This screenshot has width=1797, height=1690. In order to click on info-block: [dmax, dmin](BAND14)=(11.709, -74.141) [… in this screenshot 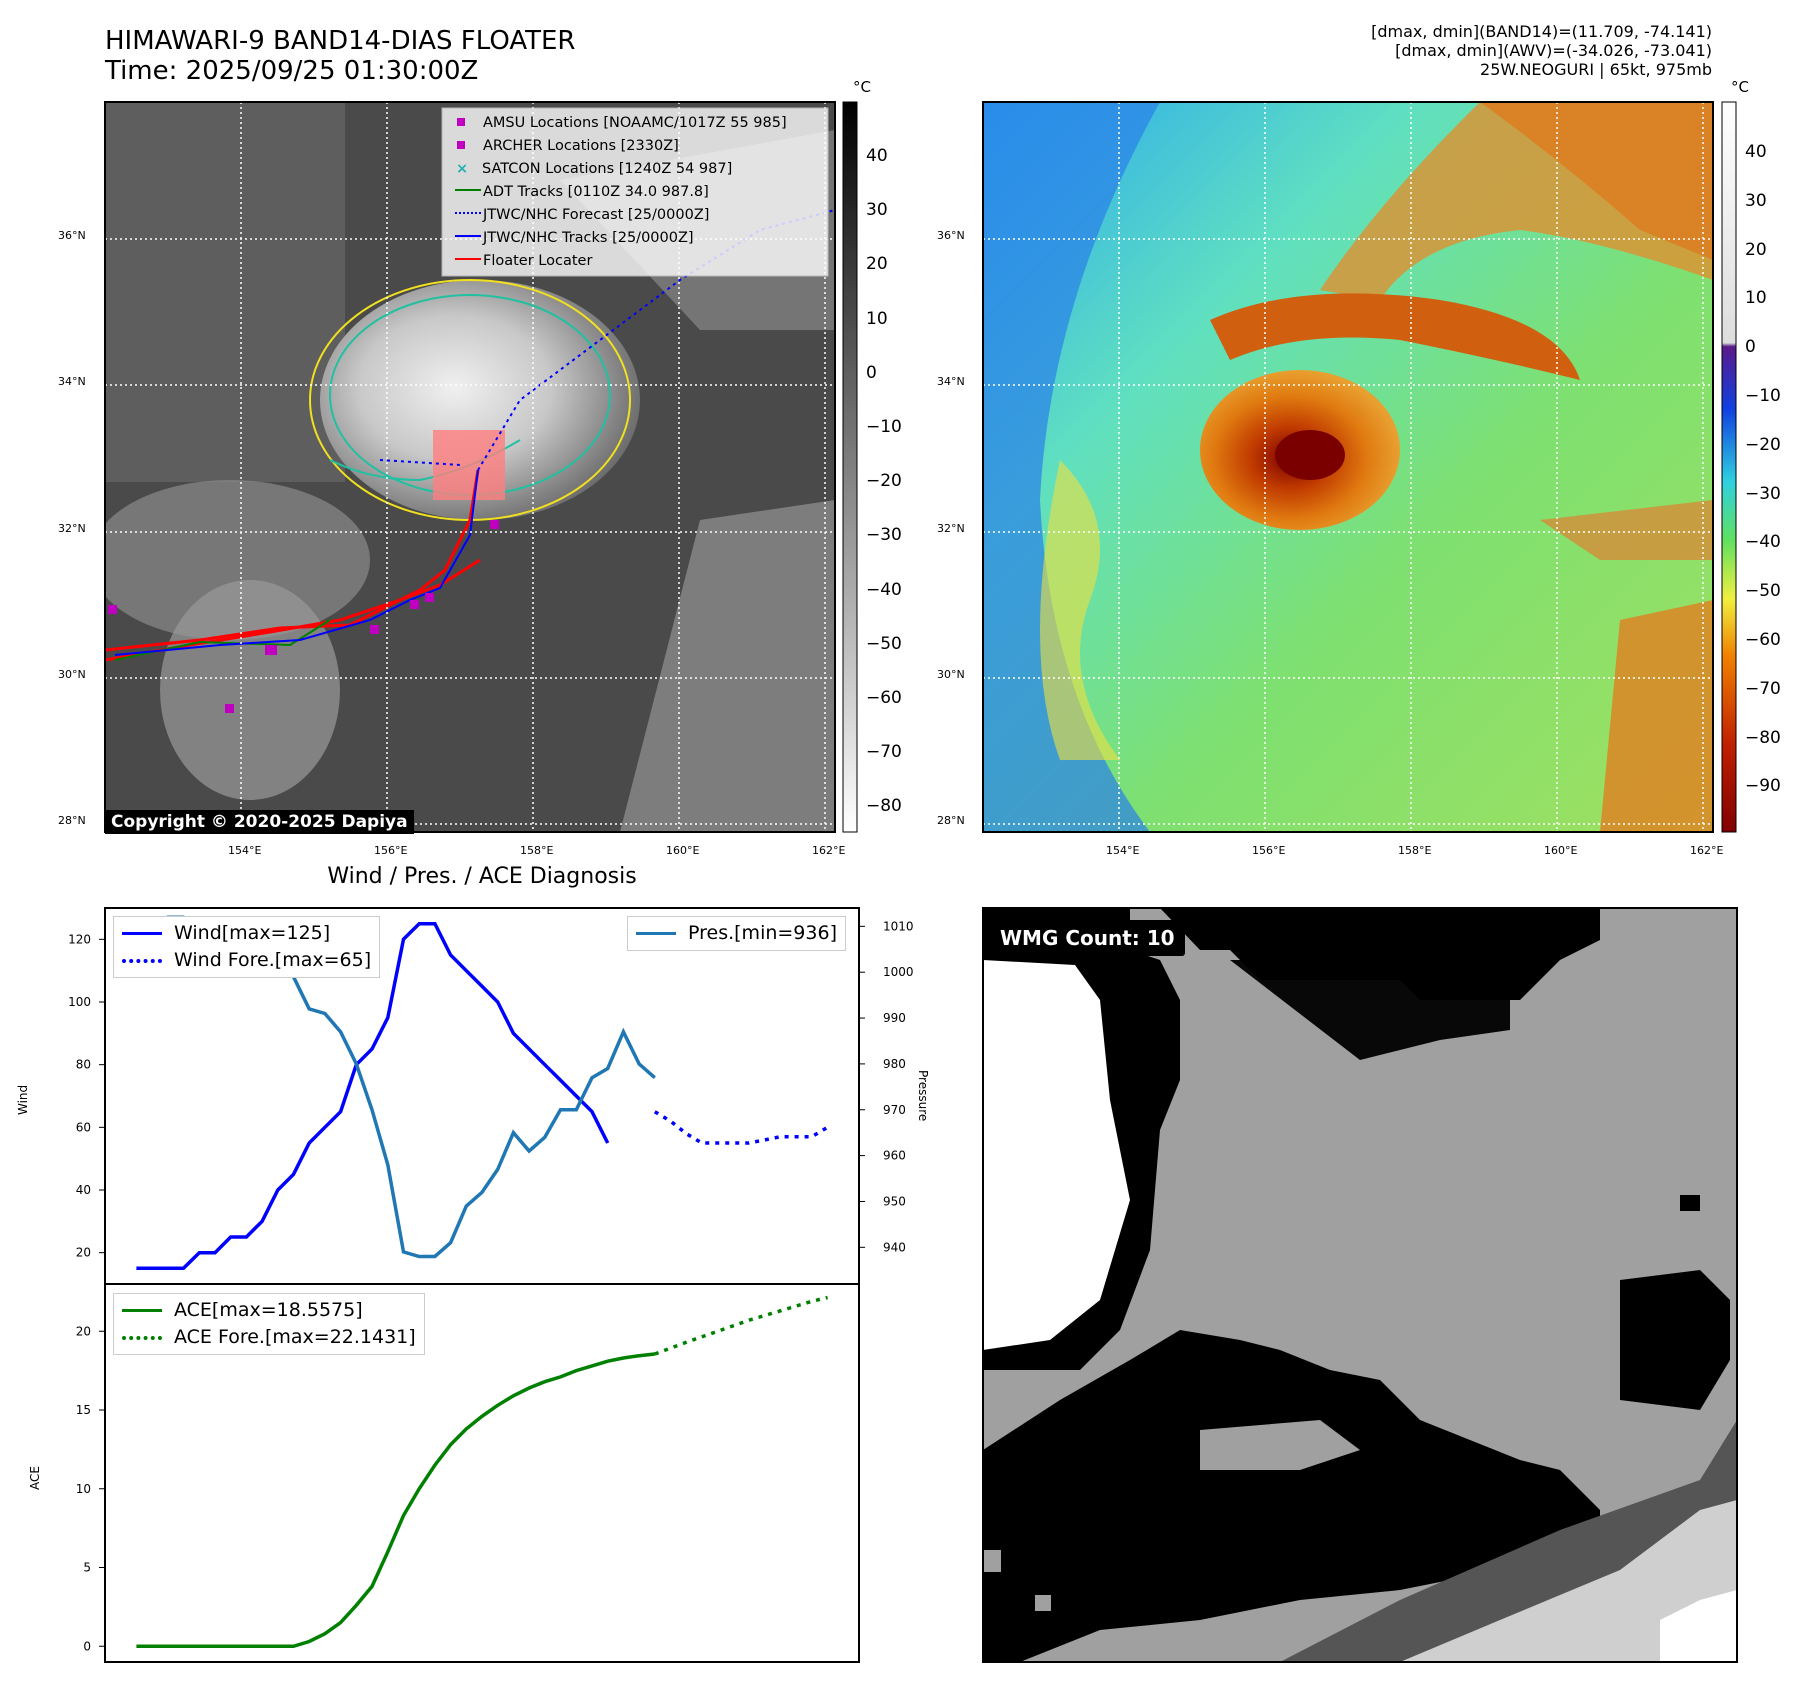, I will do `click(1541, 50)`.